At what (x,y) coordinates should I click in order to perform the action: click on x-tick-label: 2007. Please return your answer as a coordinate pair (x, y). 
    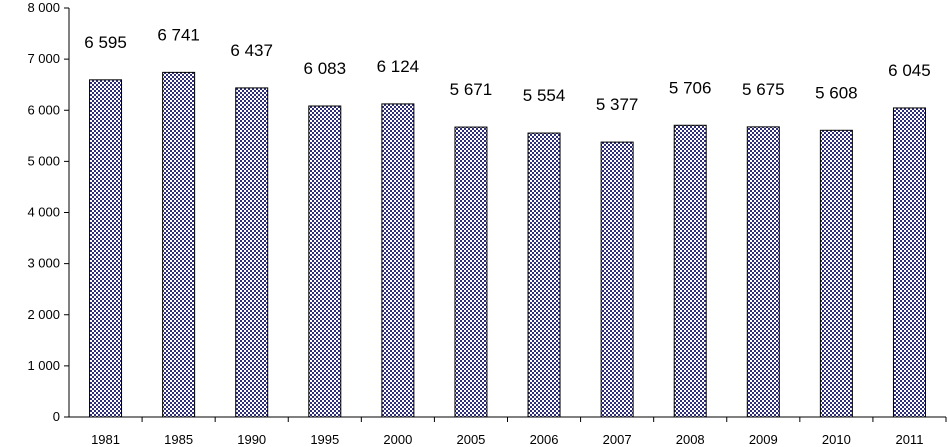
    Looking at the image, I should click on (617, 439).